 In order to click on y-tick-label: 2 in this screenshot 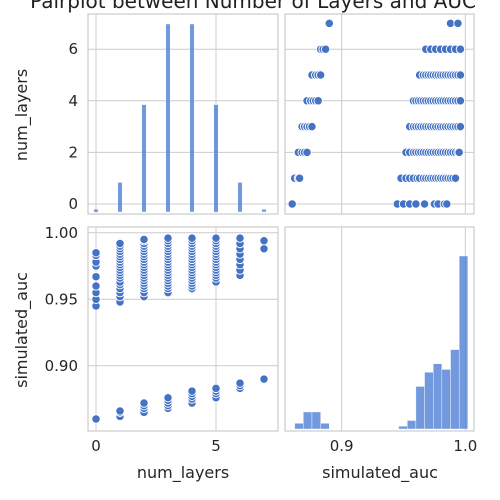, I will do `click(73, 152)`.